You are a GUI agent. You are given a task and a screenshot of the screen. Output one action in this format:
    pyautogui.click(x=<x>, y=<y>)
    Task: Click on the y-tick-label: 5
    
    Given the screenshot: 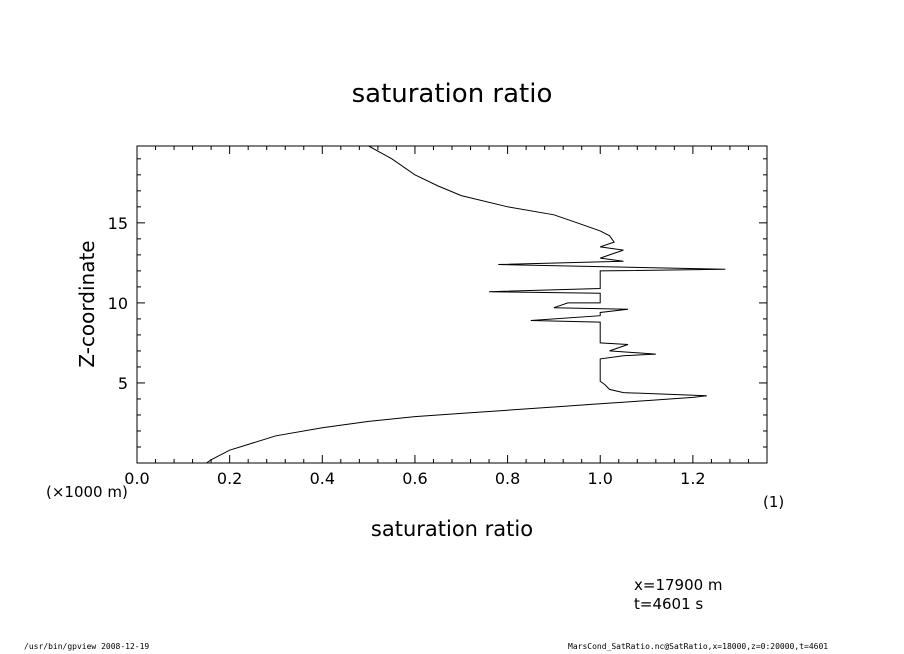 What is the action you would take?
    pyautogui.click(x=123, y=383)
    